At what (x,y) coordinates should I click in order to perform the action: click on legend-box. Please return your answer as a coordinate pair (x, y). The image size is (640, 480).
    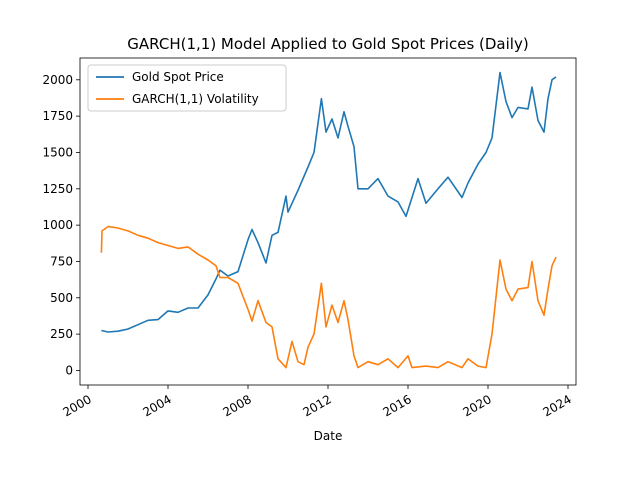
    Looking at the image, I should click on (187, 88).